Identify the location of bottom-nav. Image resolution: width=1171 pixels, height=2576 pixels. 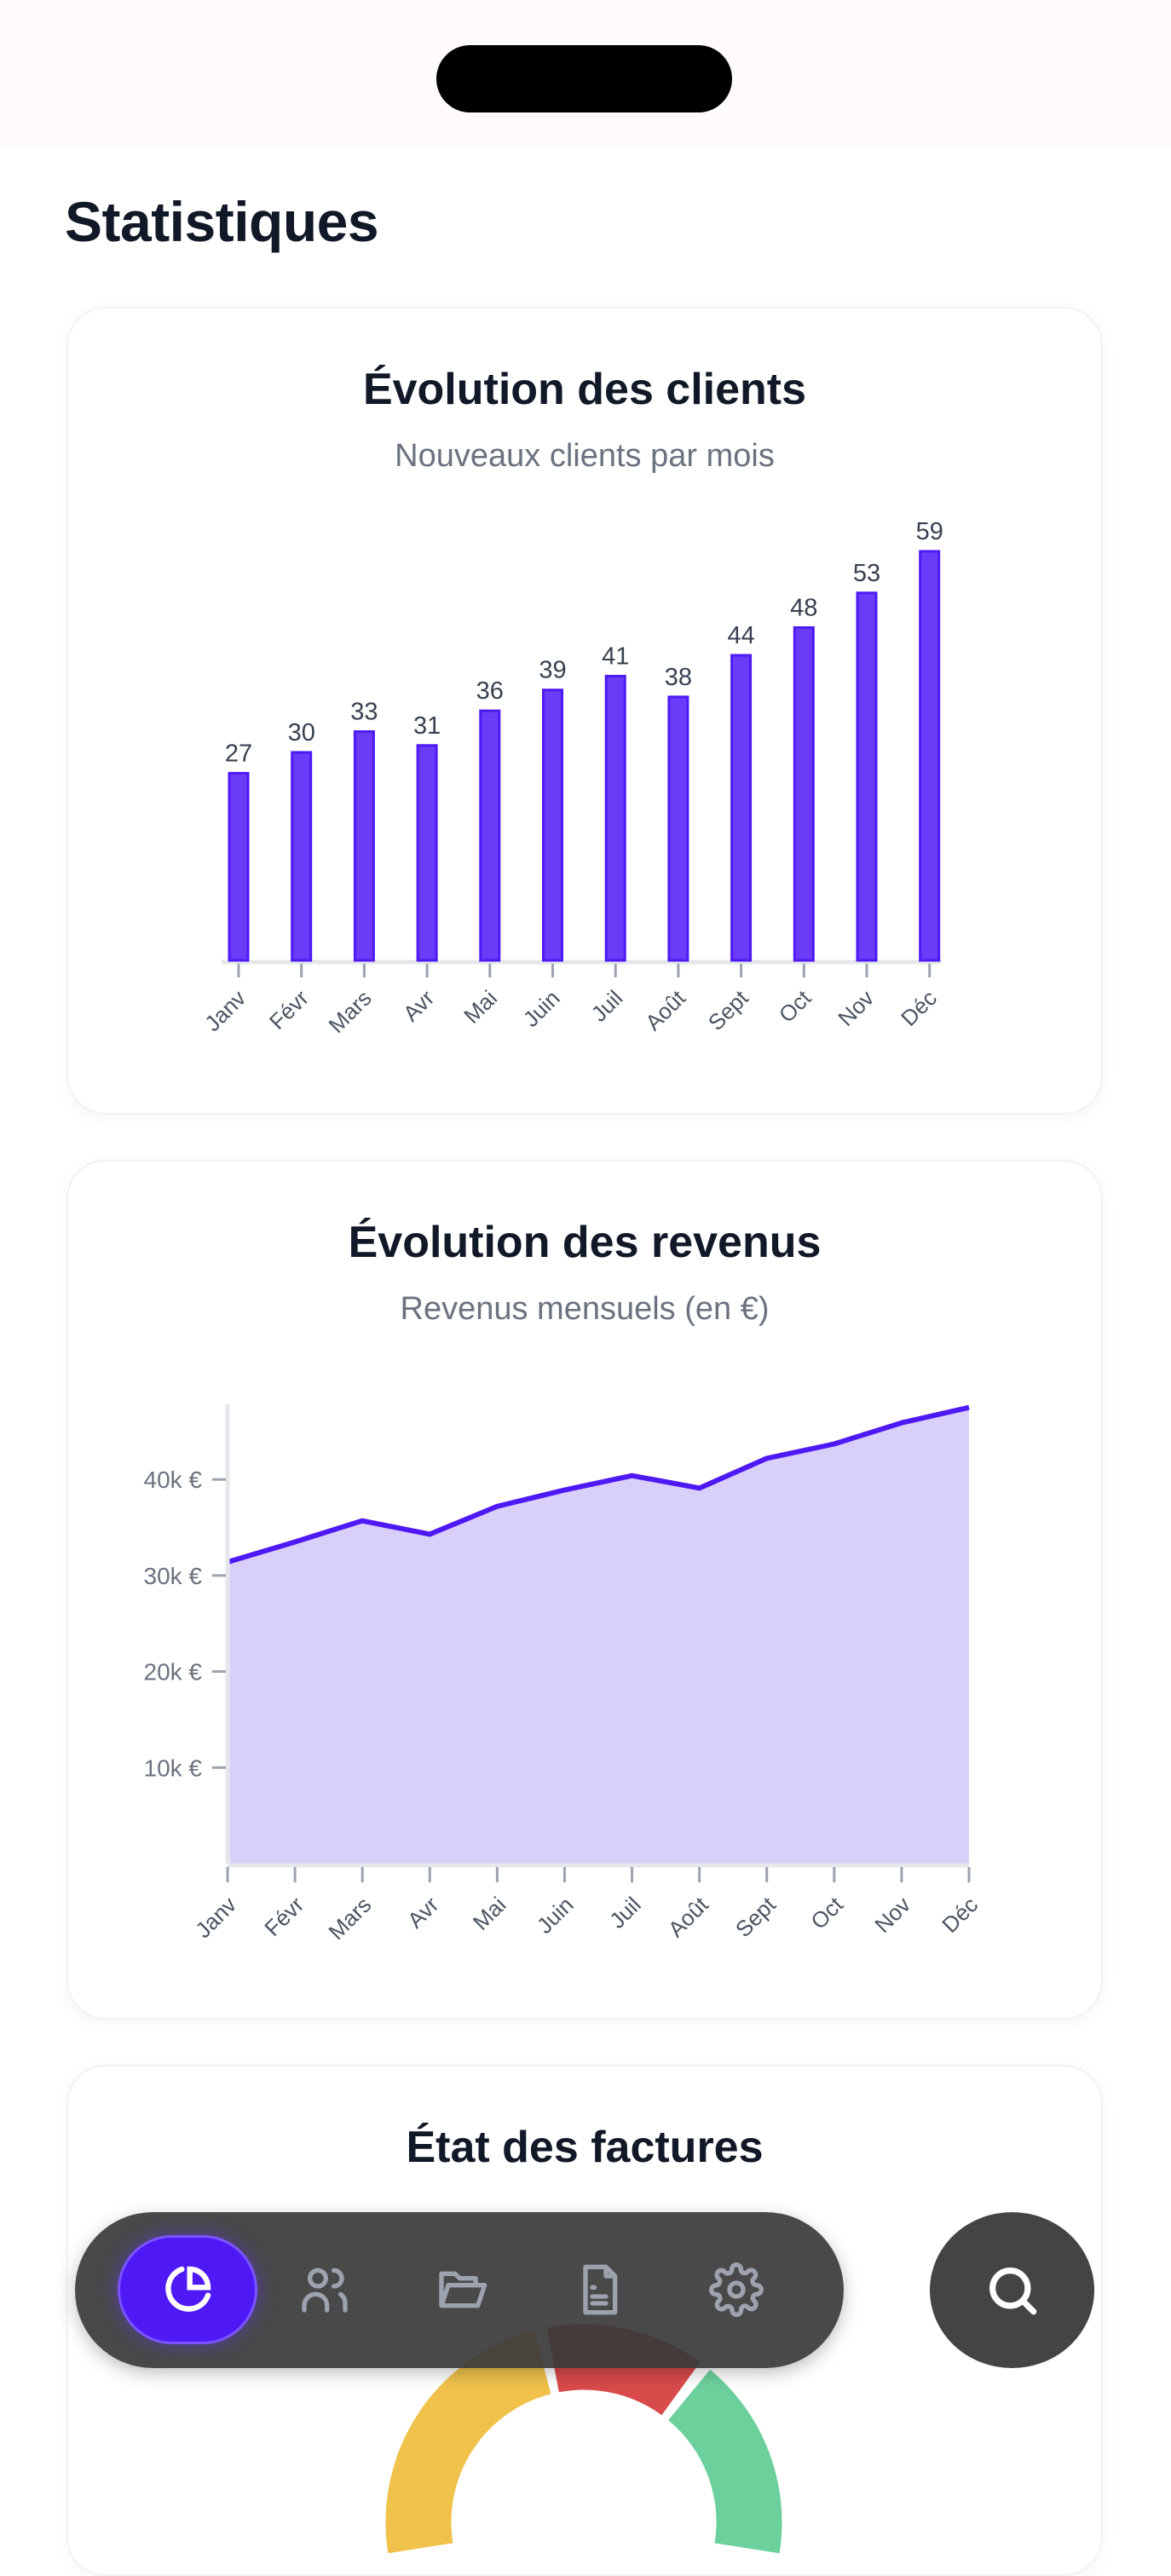
(459, 2290).